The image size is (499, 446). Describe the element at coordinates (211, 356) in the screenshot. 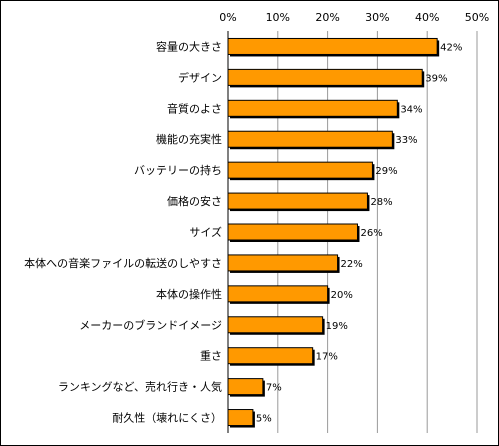

I see `category-label: 重さ` at that location.